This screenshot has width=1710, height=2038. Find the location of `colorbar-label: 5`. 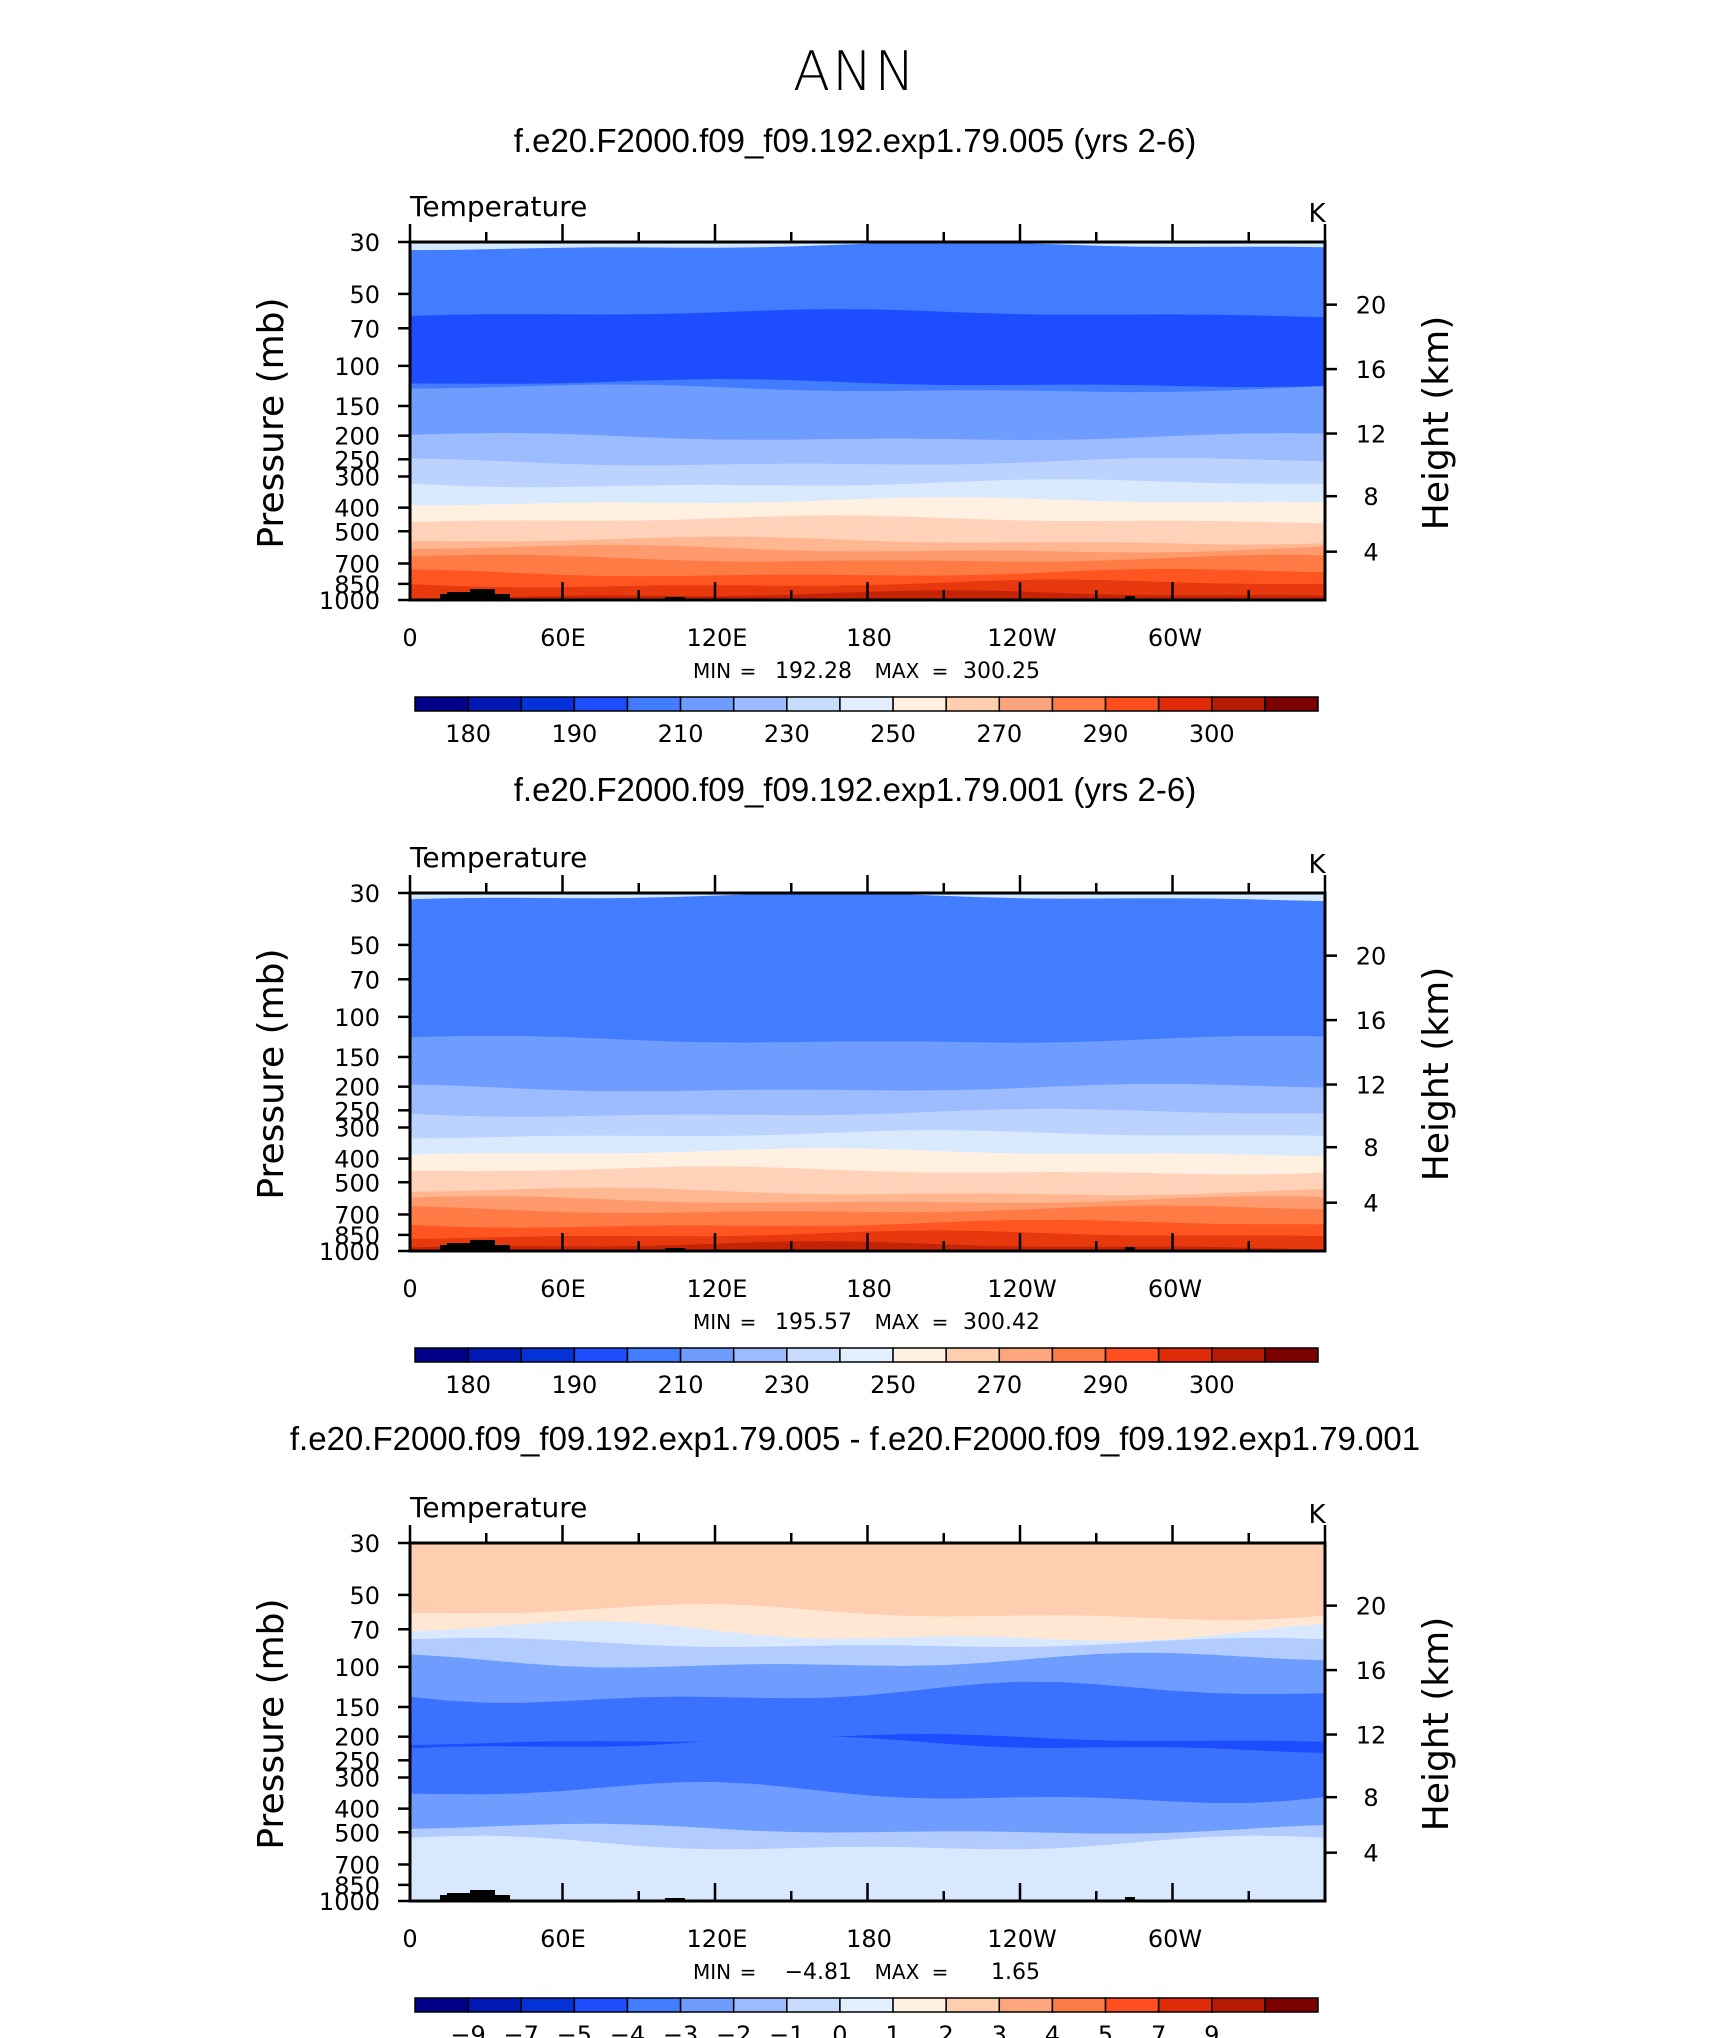

colorbar-label: 5 is located at coordinates (1105, 2029).